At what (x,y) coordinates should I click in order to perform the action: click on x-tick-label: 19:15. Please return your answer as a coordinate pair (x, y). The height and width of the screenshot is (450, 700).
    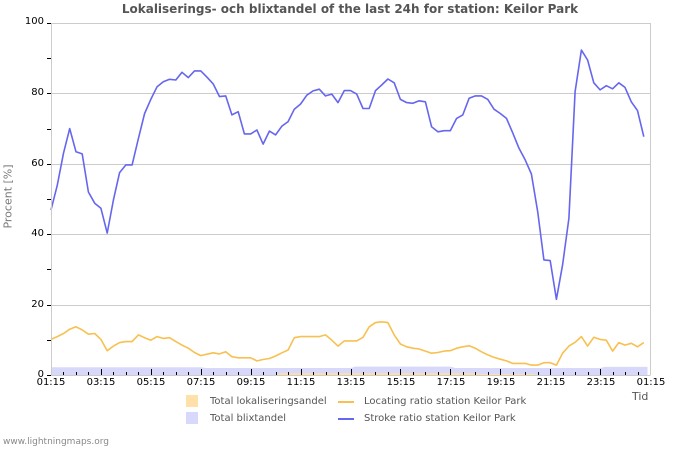
    Looking at the image, I should click on (501, 382).